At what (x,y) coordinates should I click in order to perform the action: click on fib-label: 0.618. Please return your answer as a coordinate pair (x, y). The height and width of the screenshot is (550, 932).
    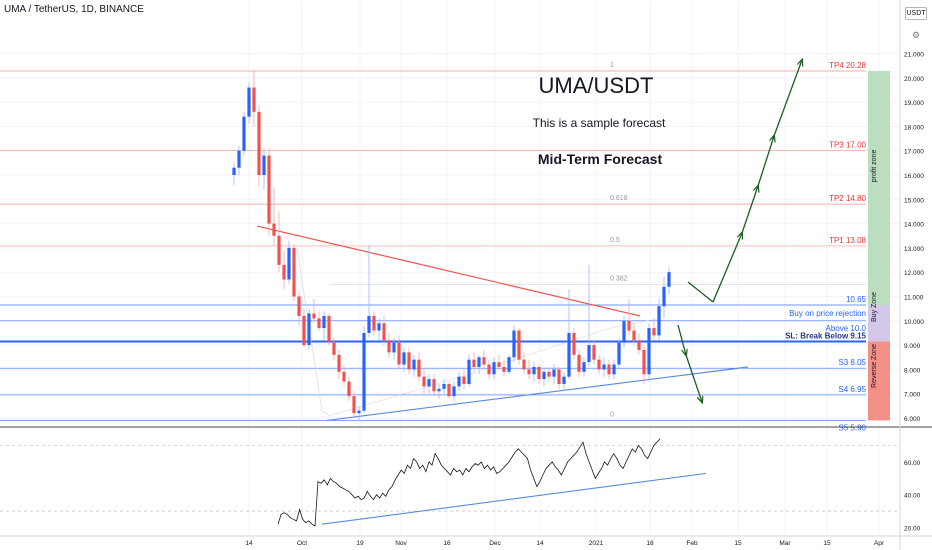
    Looking at the image, I should click on (619, 198).